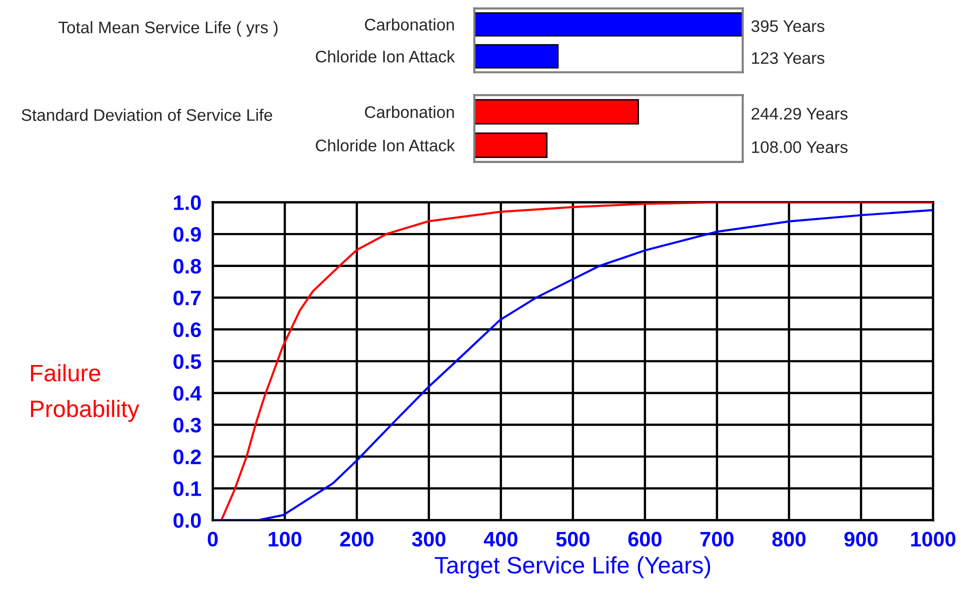  What do you see at coordinates (187, 234) in the screenshot?
I see `y-tick-label: 0.9` at bounding box center [187, 234].